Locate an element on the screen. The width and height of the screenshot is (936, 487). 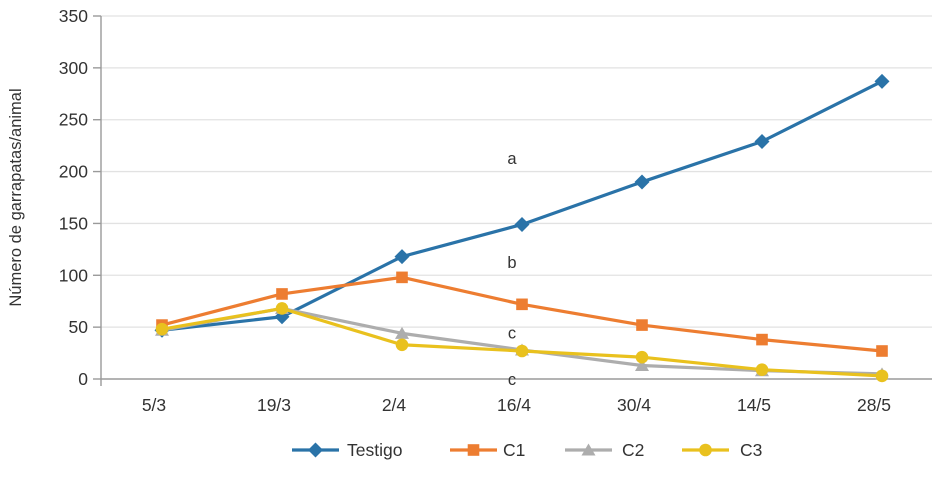
significance-letter: b is located at coordinates (511, 263).